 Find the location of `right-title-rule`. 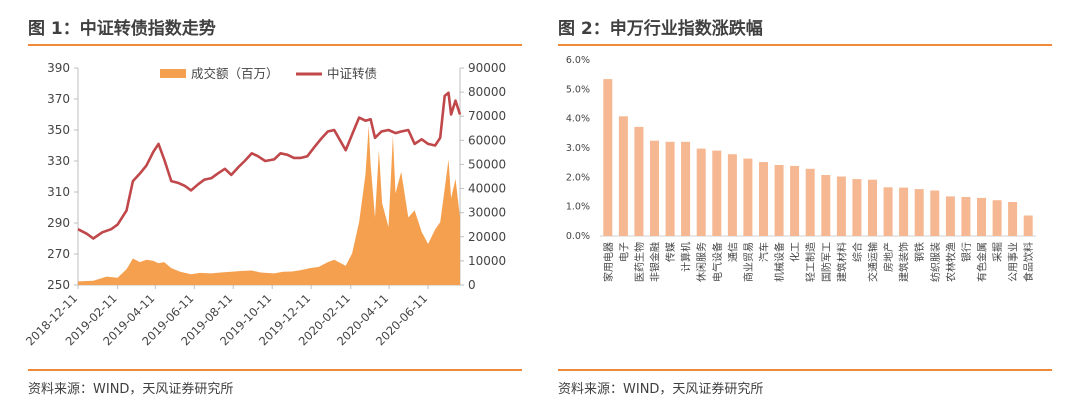

right-title-rule is located at coordinates (805, 45).